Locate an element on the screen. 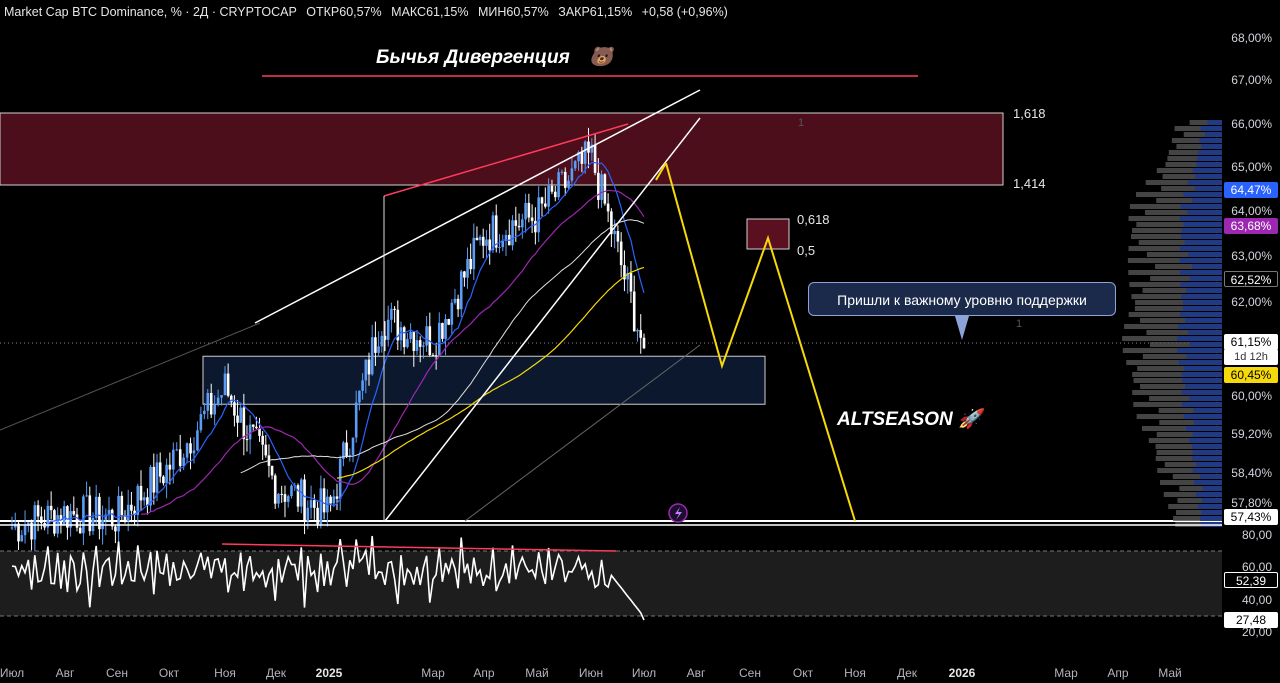 The image size is (1280, 683). time-tick: Май is located at coordinates (537, 673).